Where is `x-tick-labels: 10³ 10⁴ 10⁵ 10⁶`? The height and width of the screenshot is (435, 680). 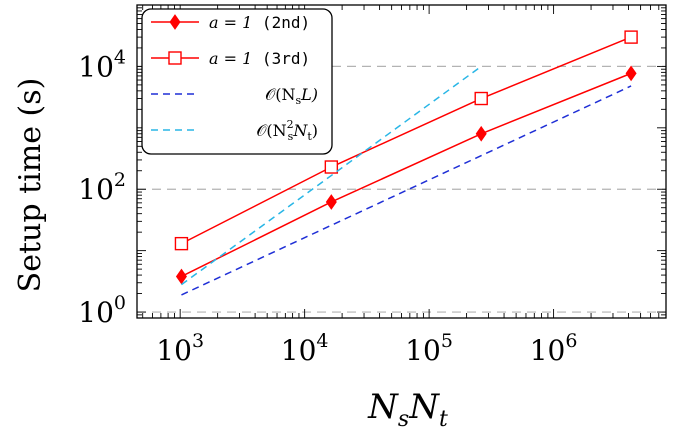
x-tick-labels: 10³ 10⁴ 10⁵ 10⁶ is located at coordinates (366, 348).